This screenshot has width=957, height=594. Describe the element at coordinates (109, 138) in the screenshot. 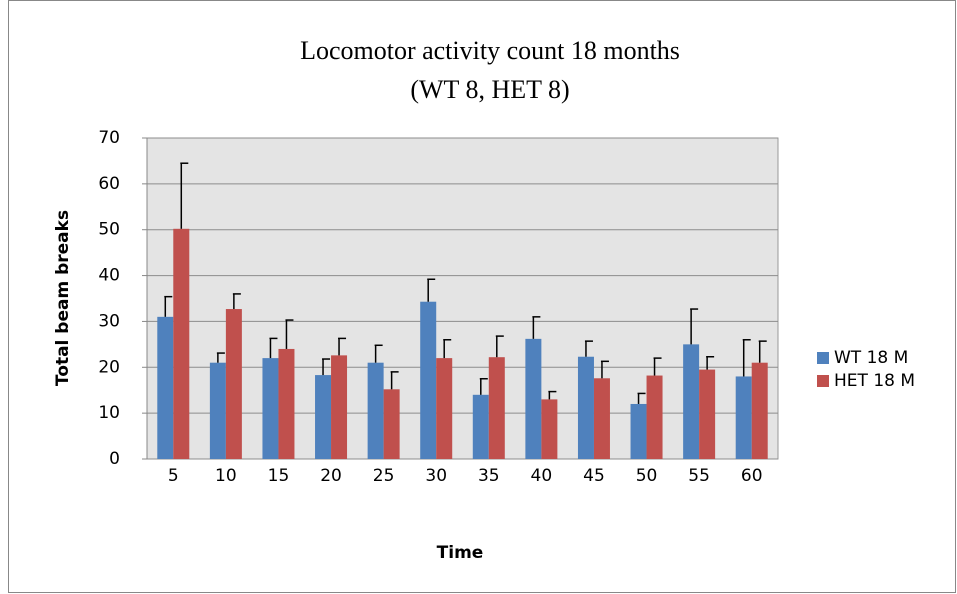

I see `y-tick-label: 70` at that location.